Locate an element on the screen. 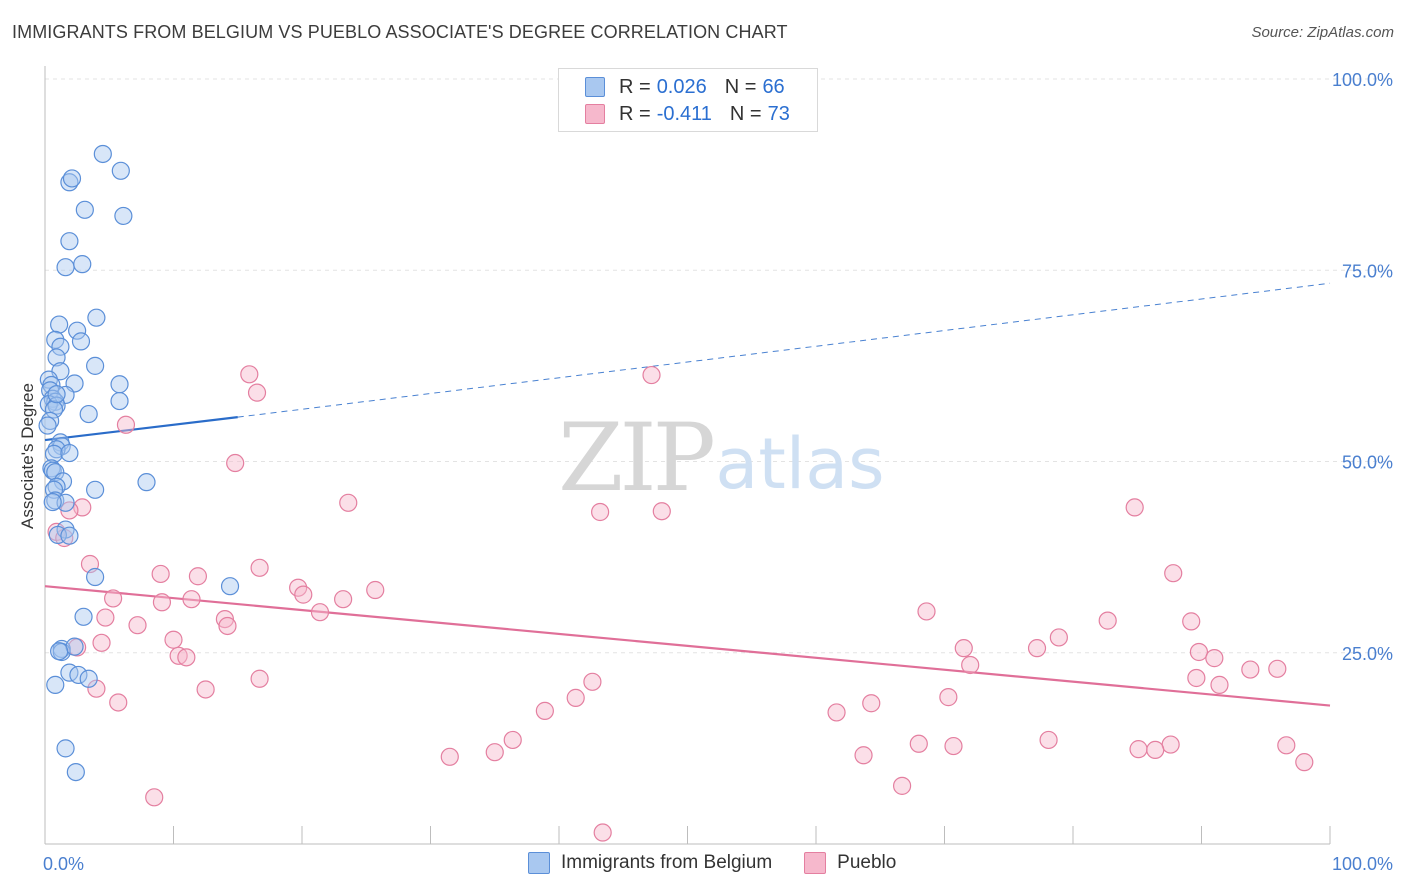 This screenshot has height=892, width=1406. source-label: Source: ZipAtlas.com is located at coordinates (1322, 32).